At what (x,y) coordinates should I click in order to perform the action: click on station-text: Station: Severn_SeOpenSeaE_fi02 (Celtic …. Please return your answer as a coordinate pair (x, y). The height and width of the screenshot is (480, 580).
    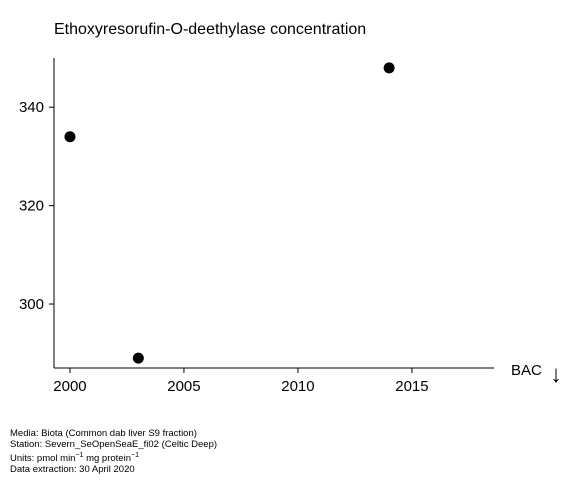
    Looking at the image, I should click on (114, 444).